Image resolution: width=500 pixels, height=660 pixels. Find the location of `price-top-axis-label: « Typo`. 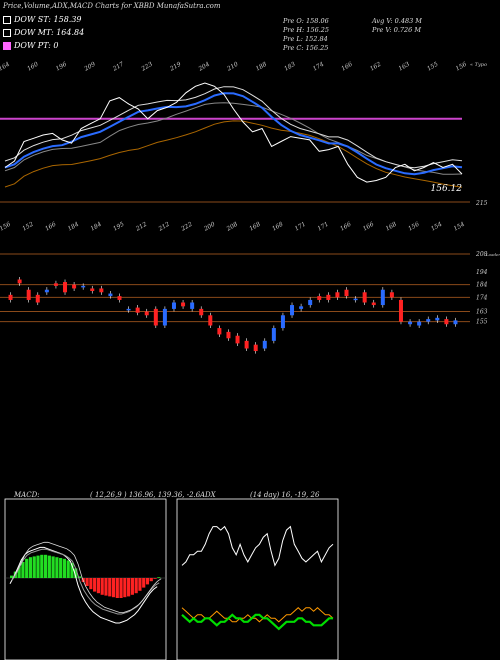

price-top-axis-label: « Typo is located at coordinates (478, 65).